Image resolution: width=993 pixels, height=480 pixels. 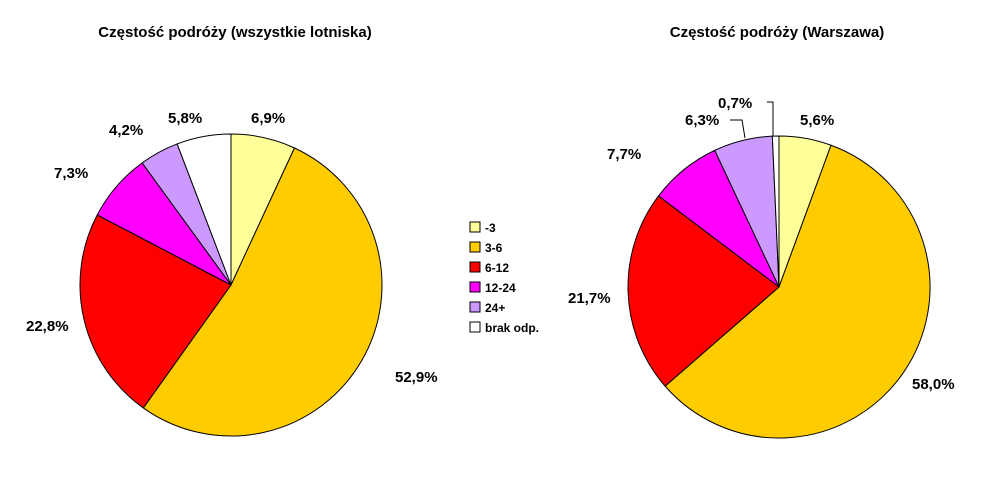 I want to click on legend-item: 12-24, so click(x=492, y=288).